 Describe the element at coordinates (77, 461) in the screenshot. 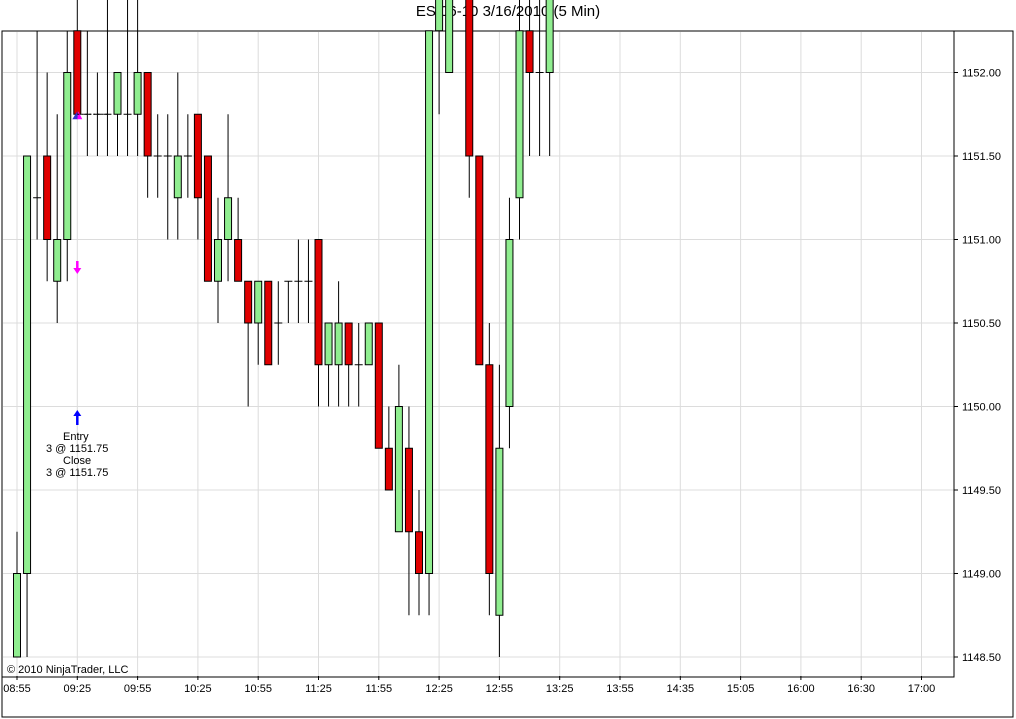

I see `trade-annotation: Close` at that location.